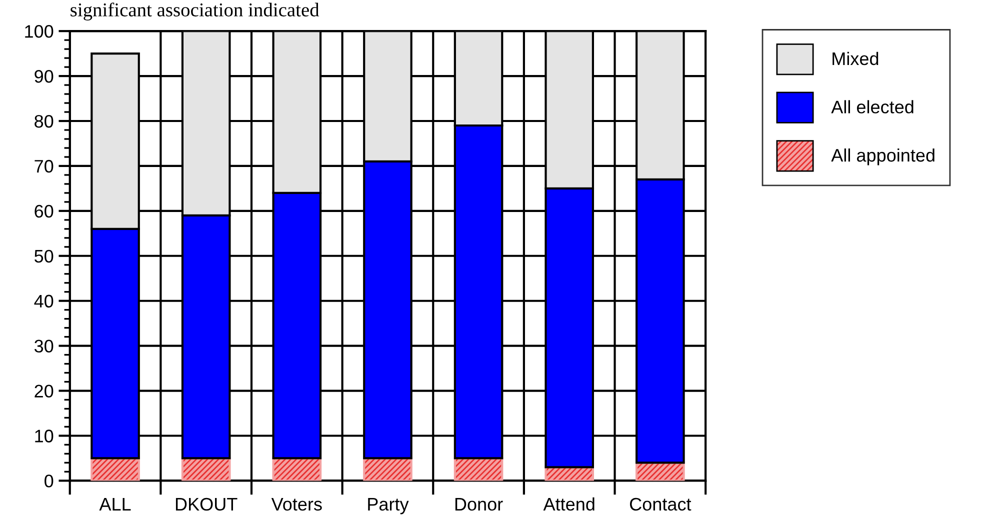 This screenshot has width=998, height=518. What do you see at coordinates (296, 504) in the screenshot?
I see `x-tick-label: Voters` at bounding box center [296, 504].